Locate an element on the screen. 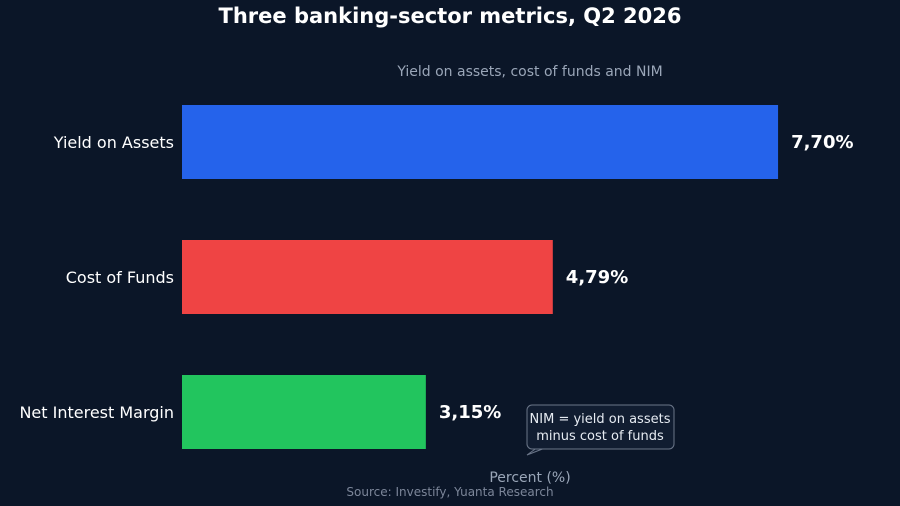 This screenshot has width=900, height=506. category-label-cost-of-funds: Cost of Funds is located at coordinates (120, 277).